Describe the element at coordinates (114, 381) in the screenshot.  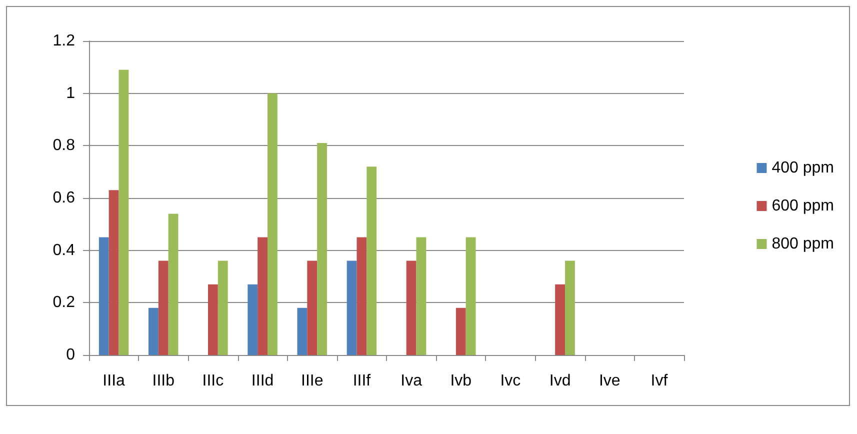
I see `x-tick-label: IIIa` at that location.